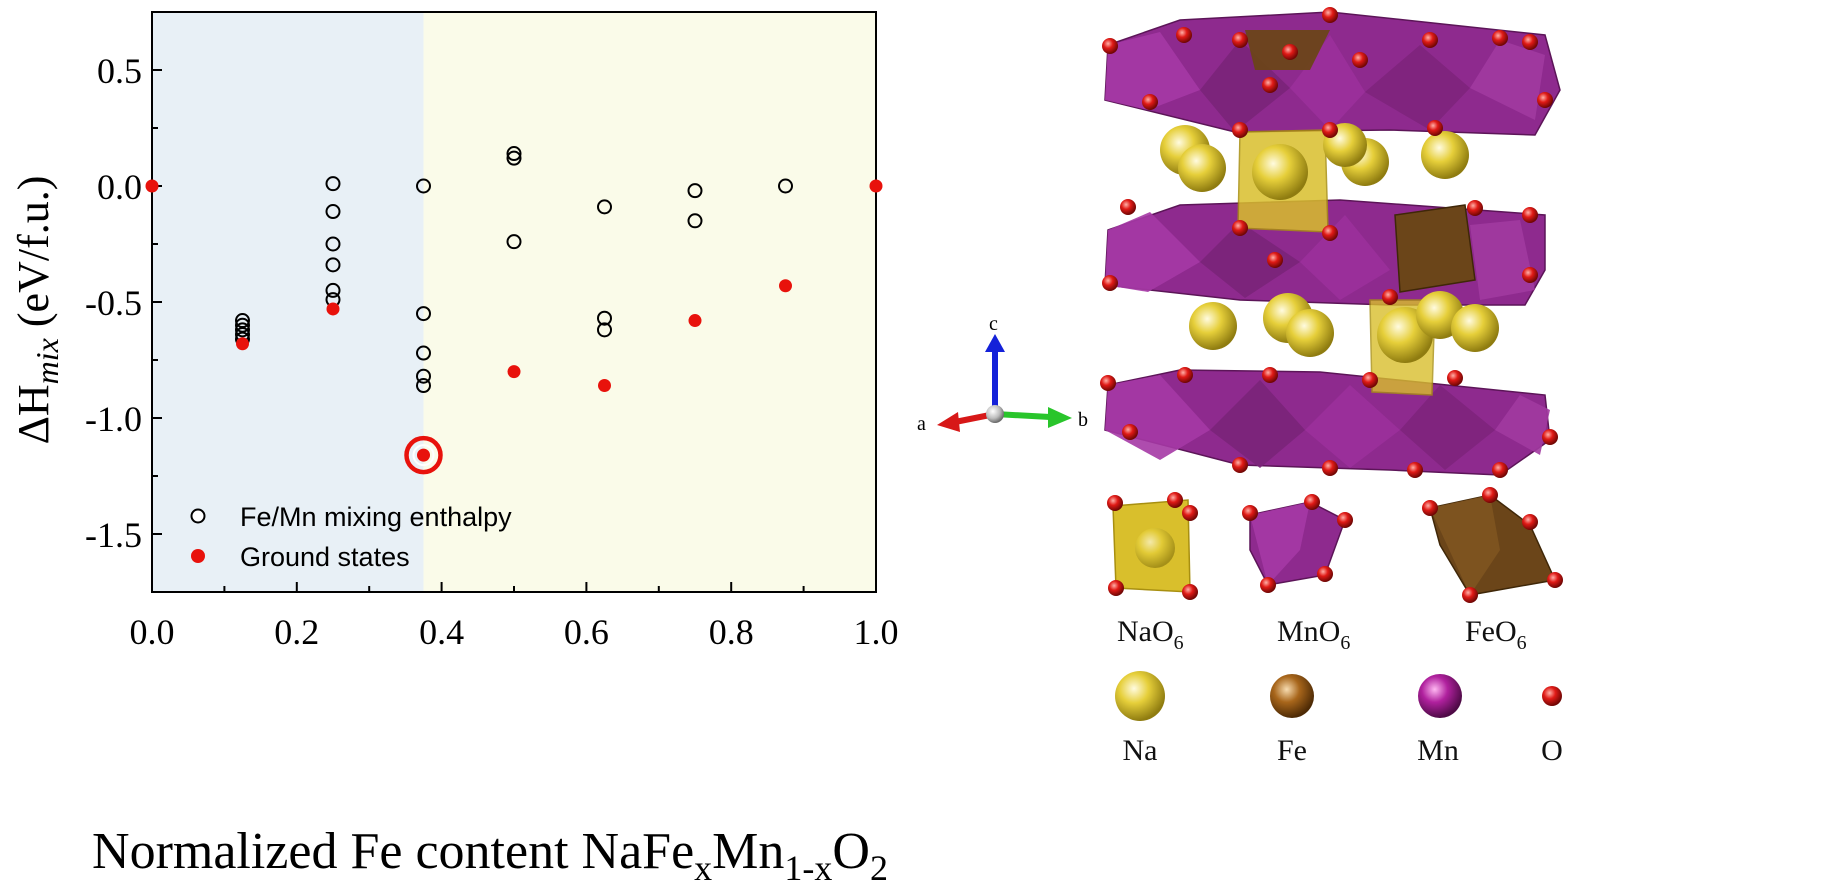 The width and height of the screenshot is (1845, 886). Describe the element at coordinates (376, 517) in the screenshot. I see `legend-label-mixing: Fe/Mn mixing enthalpy` at that location.